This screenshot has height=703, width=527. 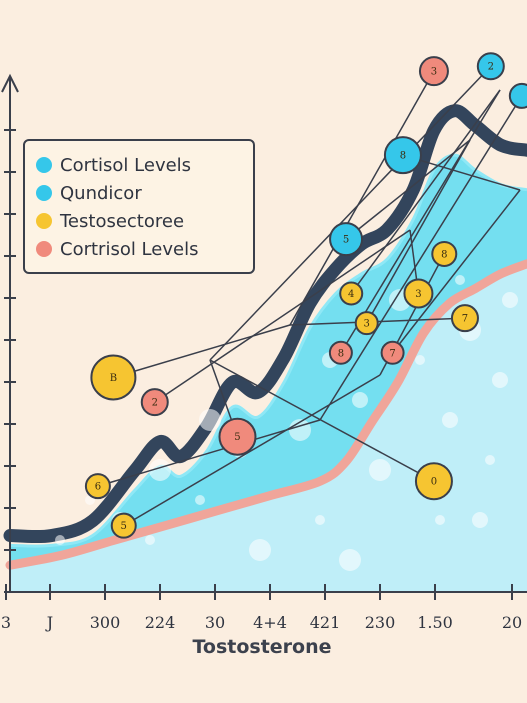 What do you see at coordinates (215, 622) in the screenshot?
I see `x-tick-label: 30` at bounding box center [215, 622].